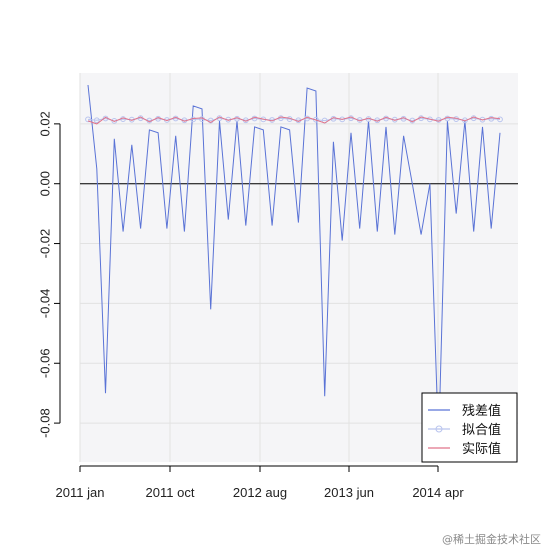  What do you see at coordinates (481, 448) in the screenshot?
I see `legend-label: 实际值` at bounding box center [481, 448].